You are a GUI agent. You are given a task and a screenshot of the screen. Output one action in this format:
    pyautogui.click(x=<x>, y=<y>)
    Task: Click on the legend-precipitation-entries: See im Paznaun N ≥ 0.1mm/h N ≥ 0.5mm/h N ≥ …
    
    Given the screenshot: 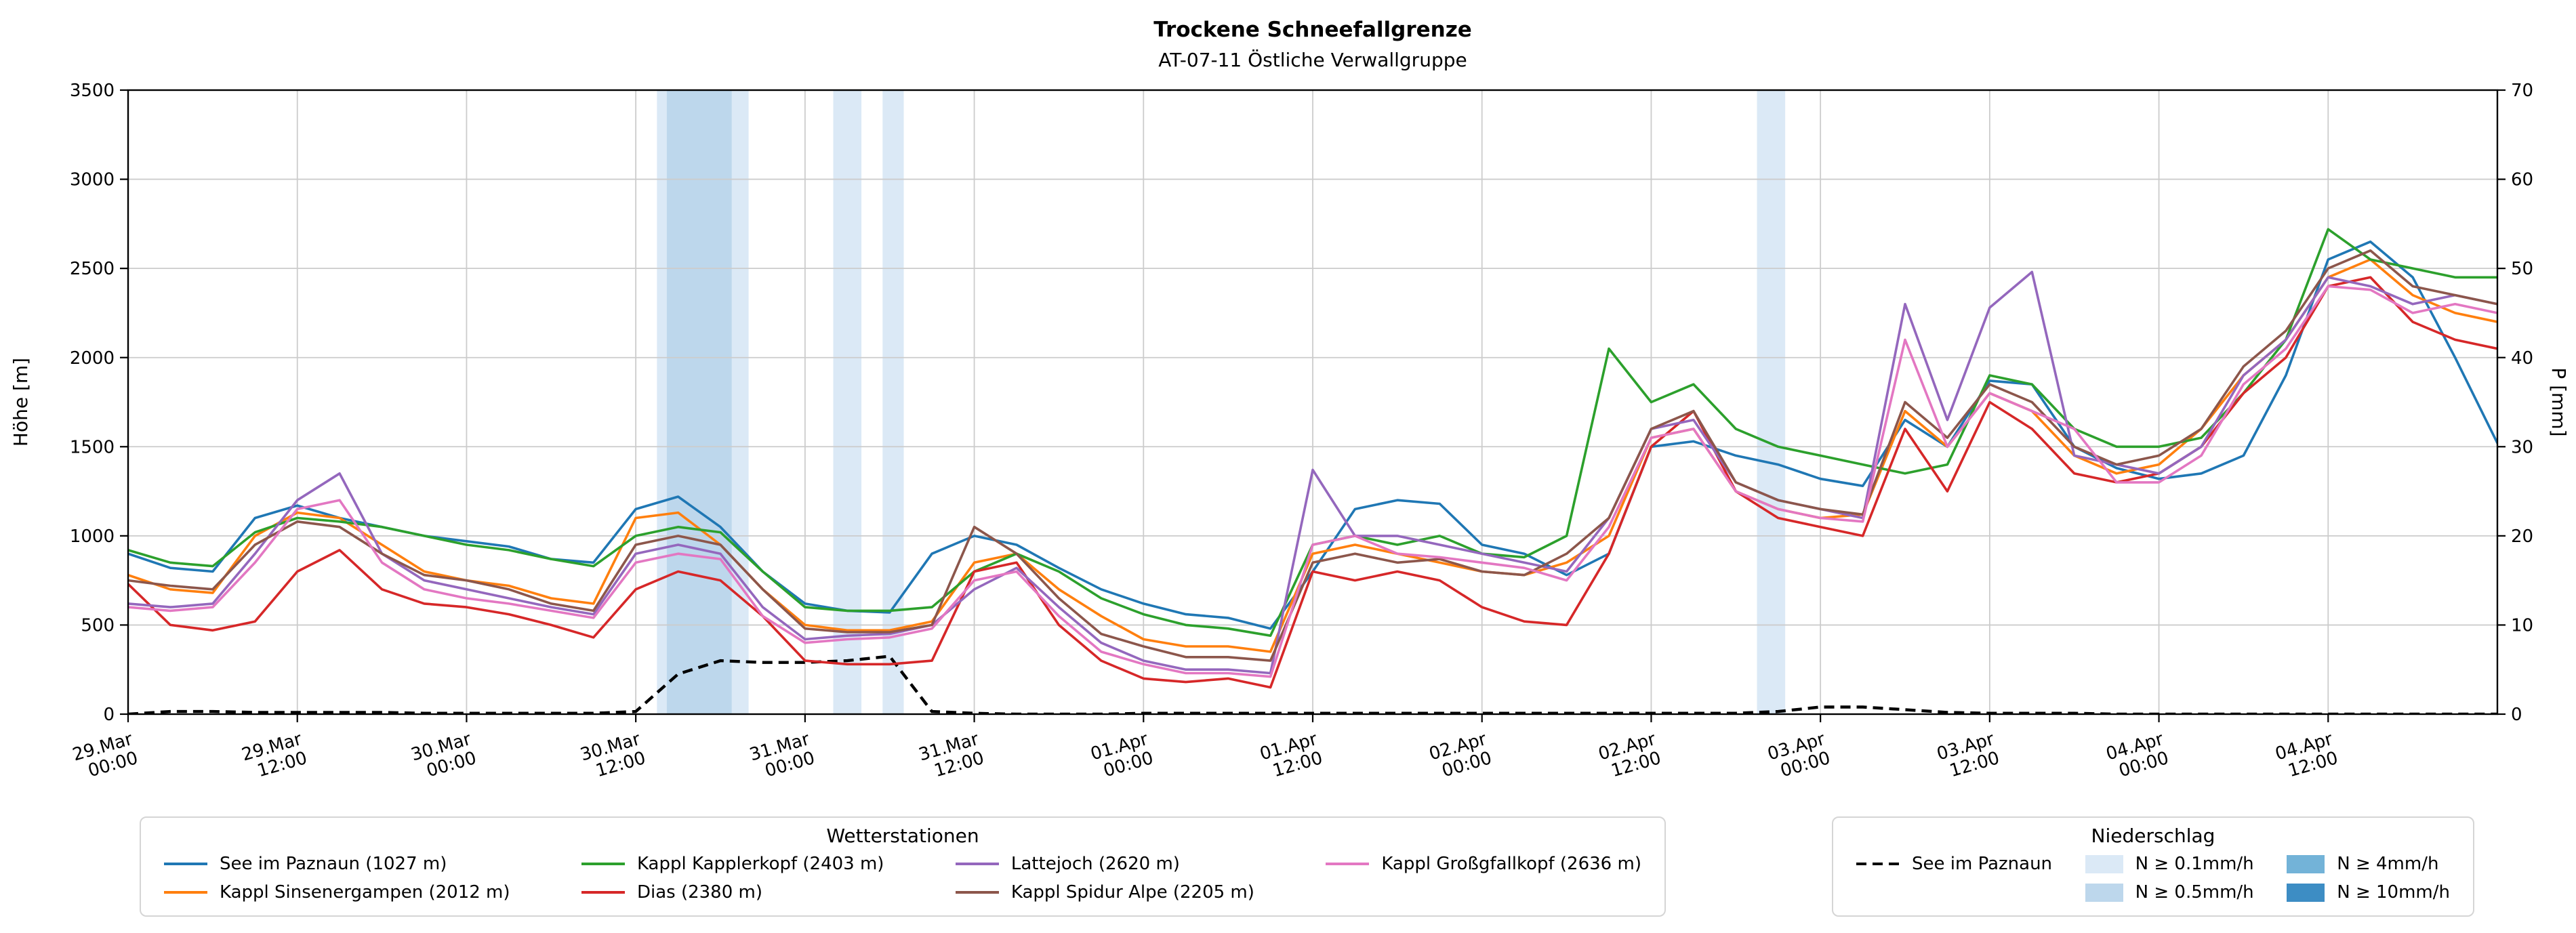 What is the action you would take?
    pyautogui.click(x=2153, y=878)
    